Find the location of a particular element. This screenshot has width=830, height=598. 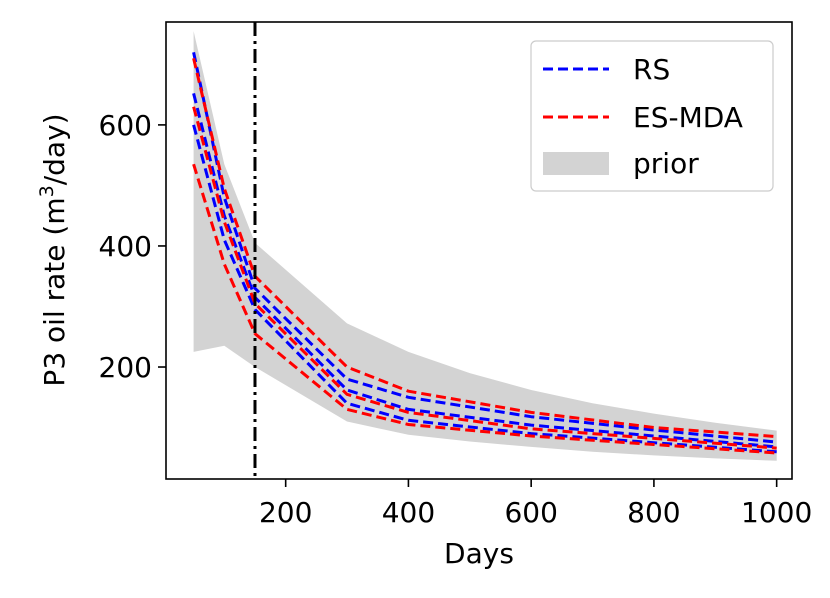

legend: RS ES-MDA prior is located at coordinates (652, 116).